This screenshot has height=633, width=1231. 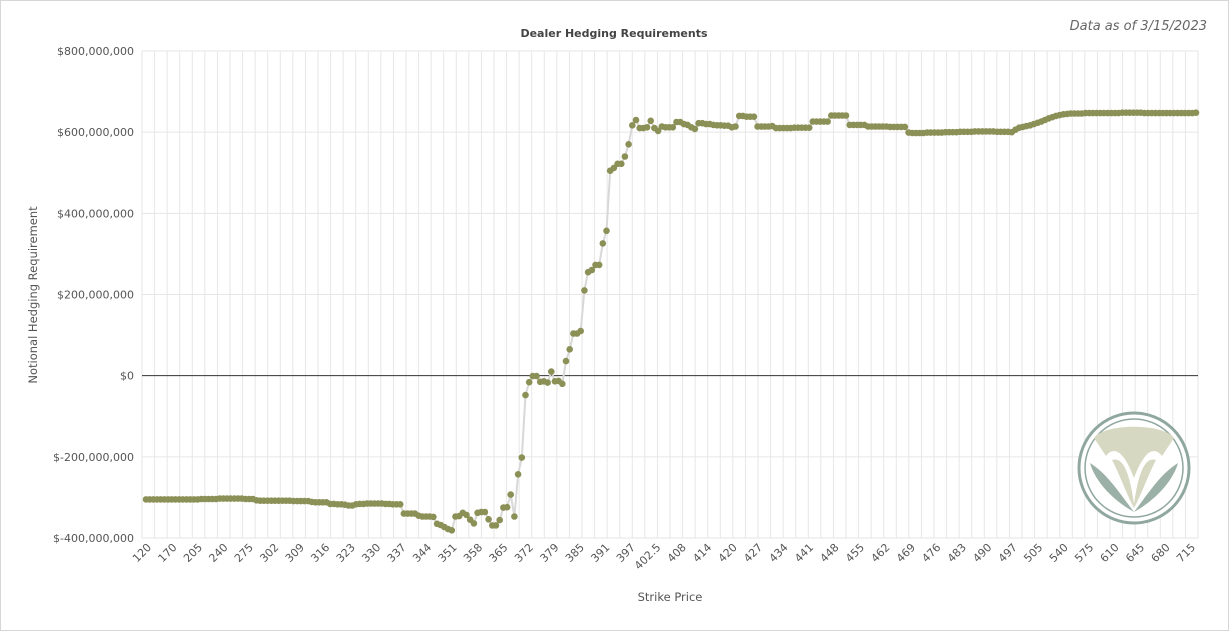 I want to click on x-tick-label: 680, so click(x=1161, y=553).